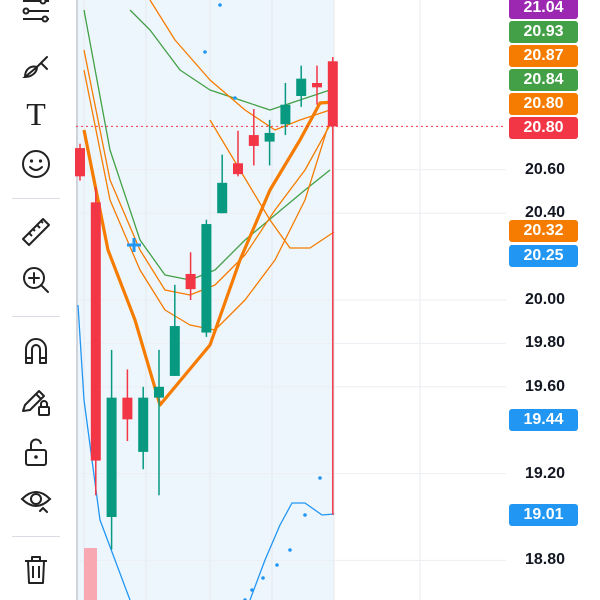 This screenshot has width=600, height=600. What do you see at coordinates (230, 60) in the screenshot?
I see `indicator-line-green` at bounding box center [230, 60].